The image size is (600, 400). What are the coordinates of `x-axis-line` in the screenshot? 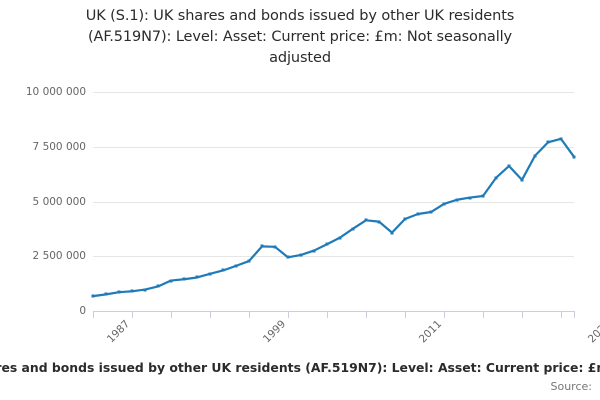 It's located at (333, 311).